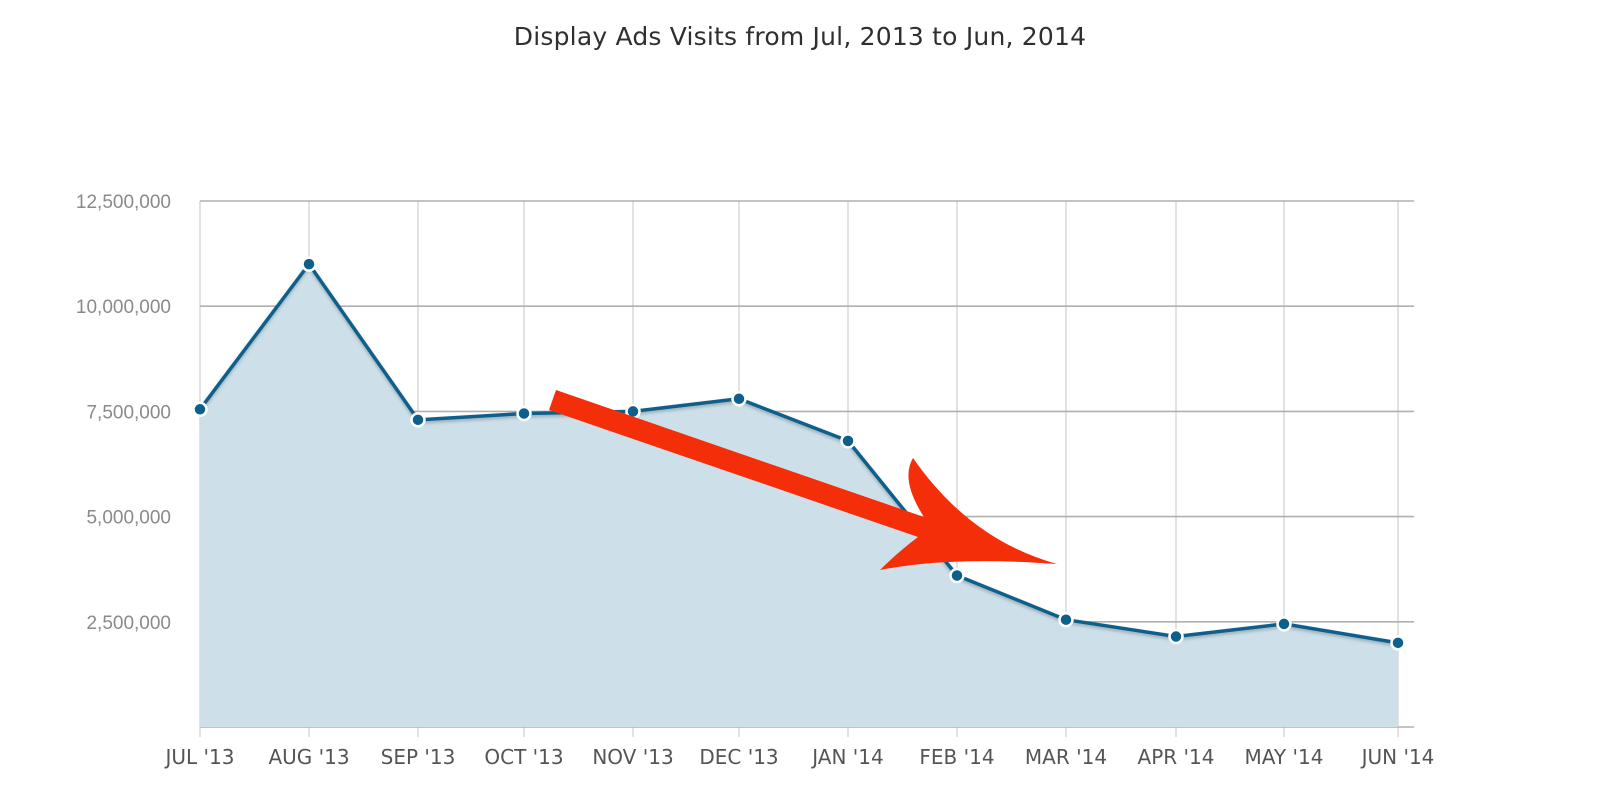 This screenshot has height=800, width=1600. I want to click on x-tick-label: AUG '13, so click(308, 757).